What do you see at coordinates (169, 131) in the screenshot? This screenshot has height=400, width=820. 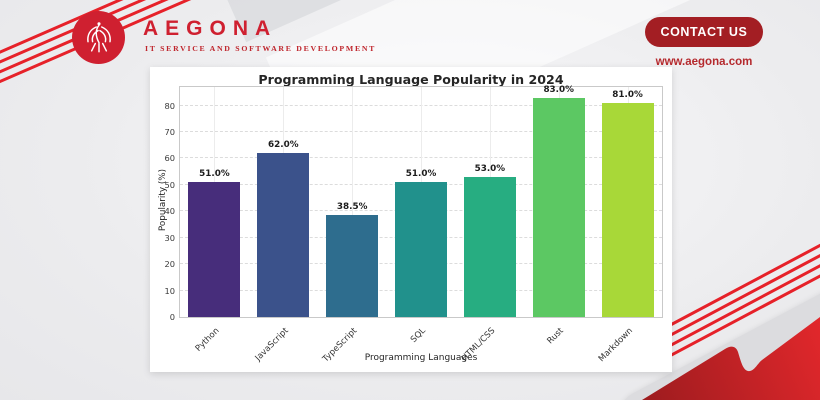 I see `y-tick-label: 70` at bounding box center [169, 131].